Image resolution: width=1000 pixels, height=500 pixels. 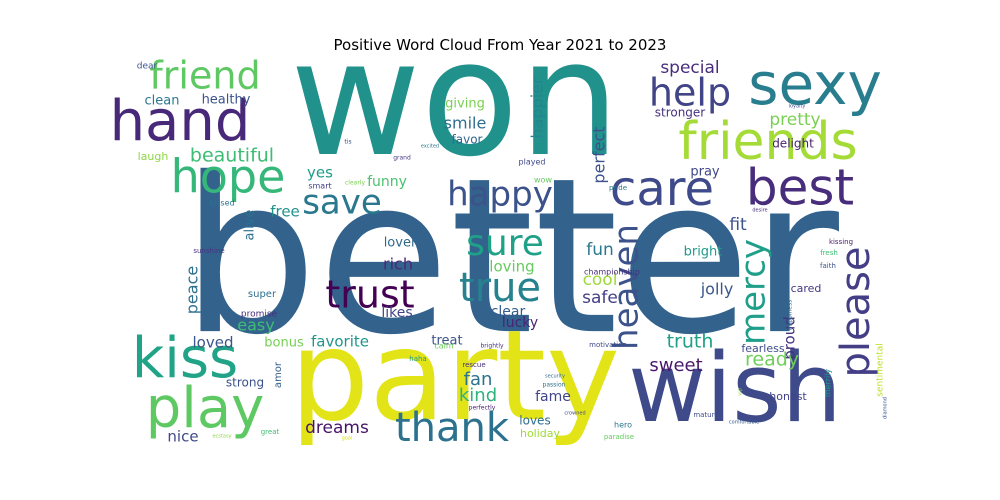 What do you see at coordinates (618, 188) in the screenshot?
I see `word-pride: pride` at bounding box center [618, 188].